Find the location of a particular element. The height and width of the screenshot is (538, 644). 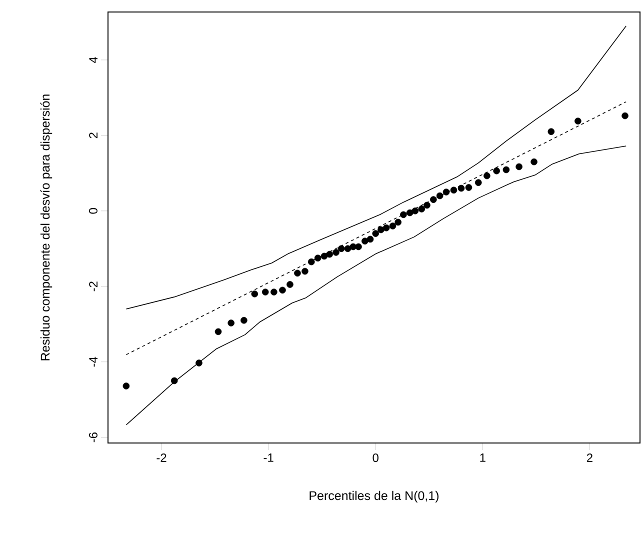

y-tick-label: 0 is located at coordinates (93, 211).